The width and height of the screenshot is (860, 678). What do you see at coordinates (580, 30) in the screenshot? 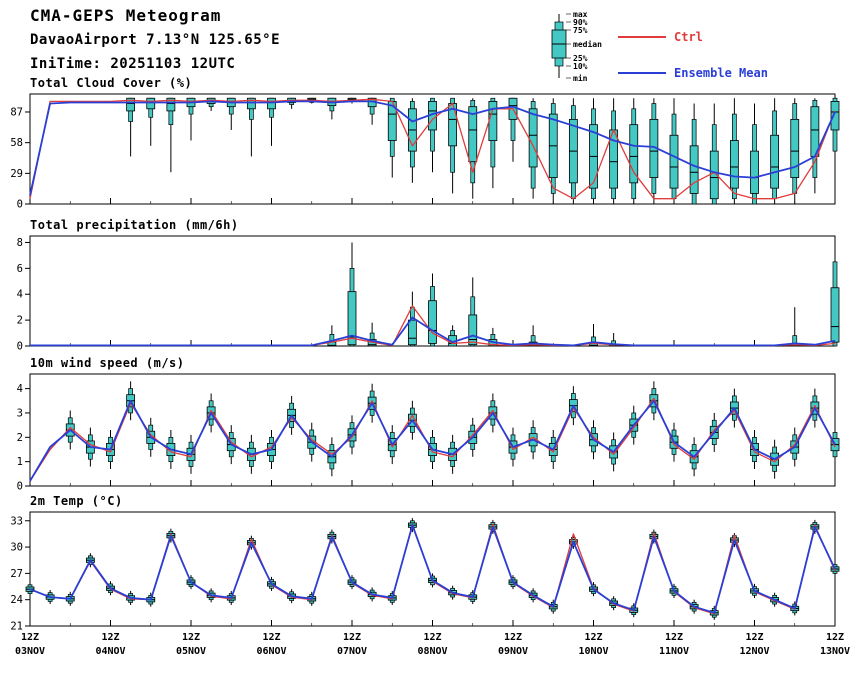
I see `legend-box-label: 75%` at bounding box center [580, 30].